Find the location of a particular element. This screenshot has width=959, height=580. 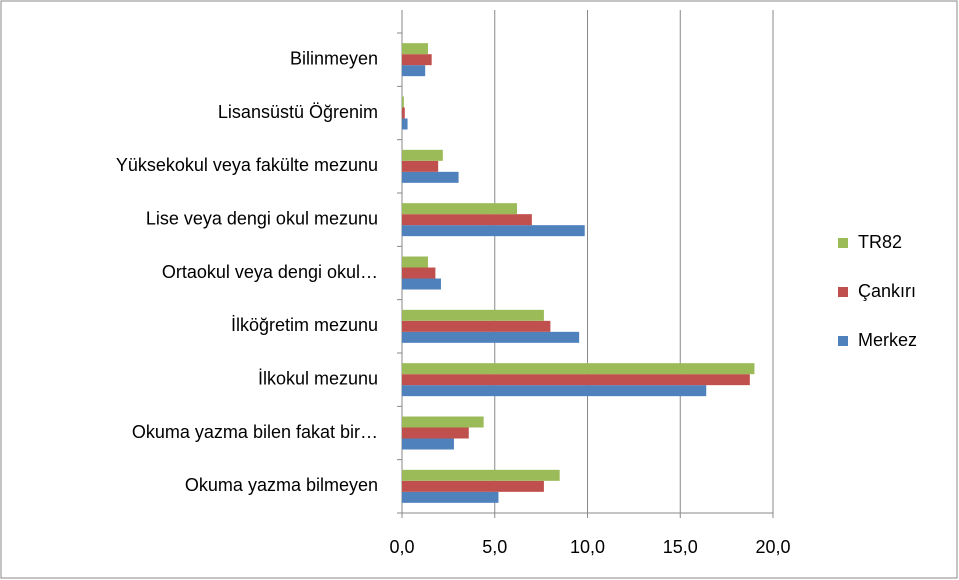

legend-label: TR82 is located at coordinates (880, 242).